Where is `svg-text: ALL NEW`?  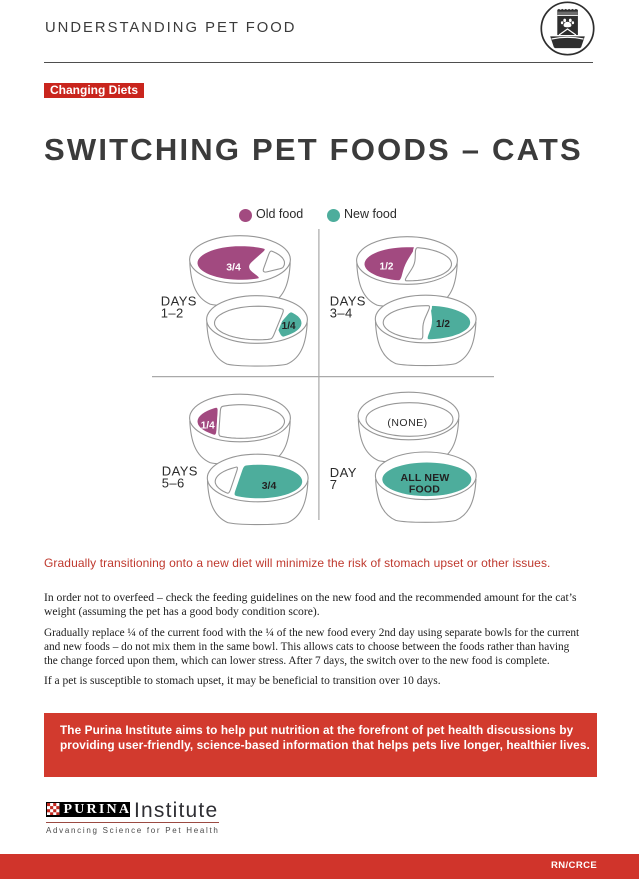
svg-text: ALL NEW is located at coordinates (424, 478).